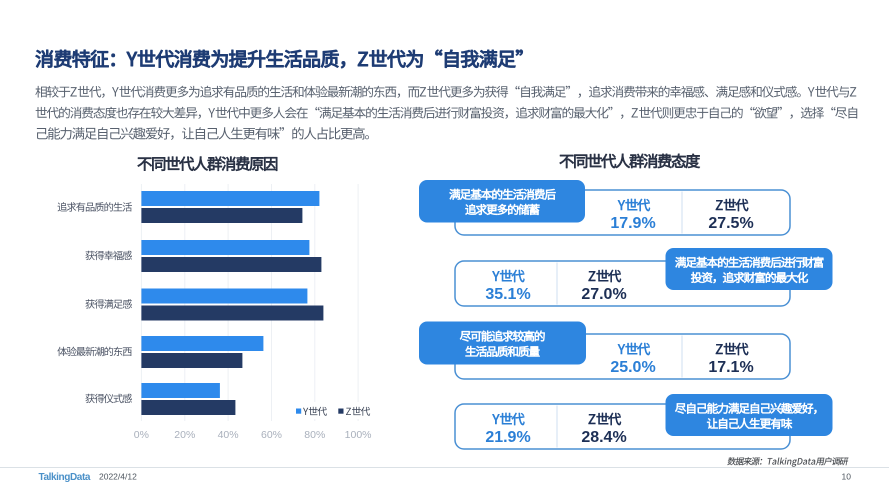  I want to click on svg-text: 28.4%, so click(603, 437).